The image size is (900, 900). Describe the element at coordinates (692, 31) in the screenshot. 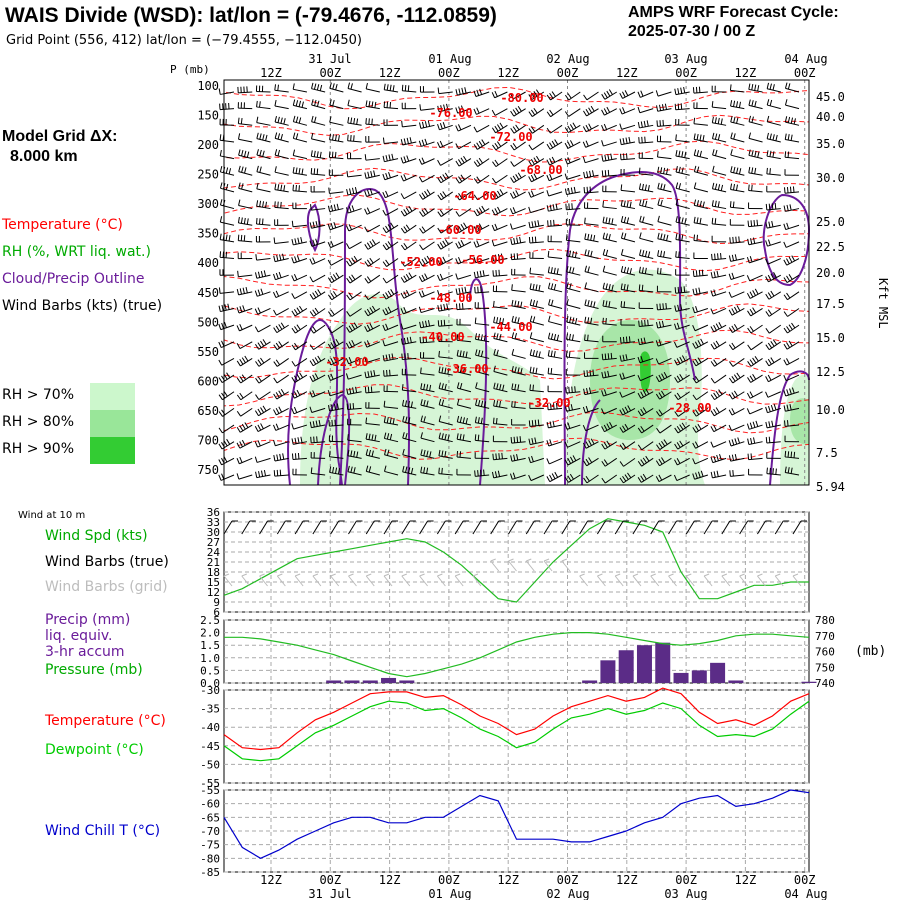

I see `forecast-cycle-value: 2025-07-30 / 00 Z` at that location.